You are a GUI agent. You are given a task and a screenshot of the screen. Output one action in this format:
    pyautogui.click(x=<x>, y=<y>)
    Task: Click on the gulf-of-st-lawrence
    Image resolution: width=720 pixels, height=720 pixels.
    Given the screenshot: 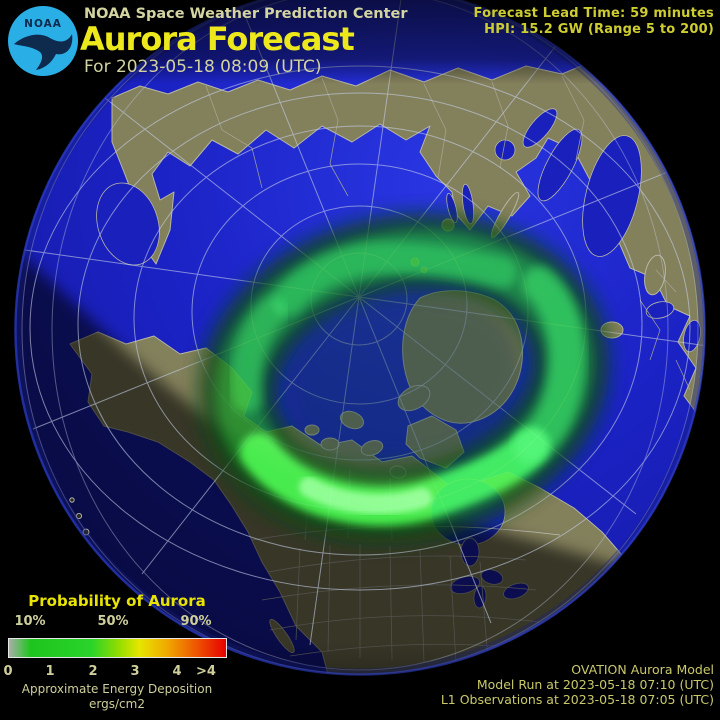 What is the action you would take?
    pyautogui.click(x=612, y=612)
    